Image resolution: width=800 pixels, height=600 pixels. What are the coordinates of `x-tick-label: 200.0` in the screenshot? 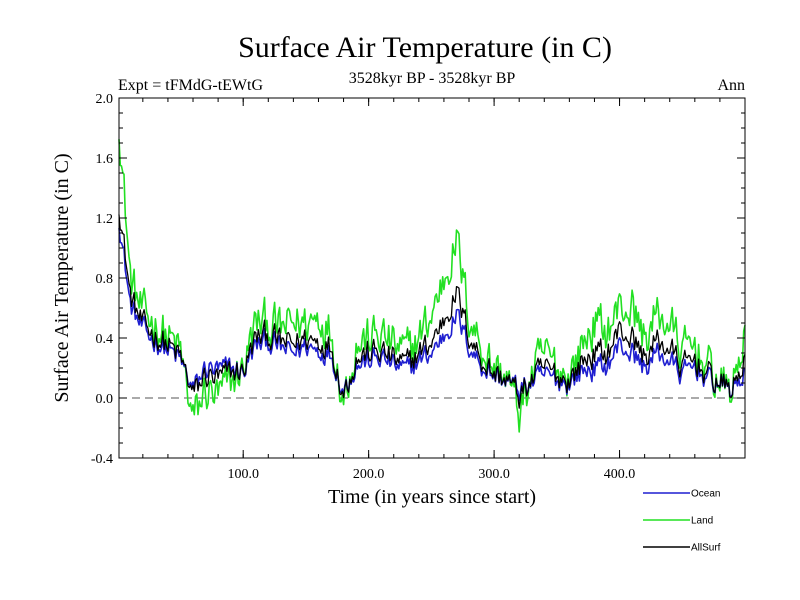 It's located at (369, 474).